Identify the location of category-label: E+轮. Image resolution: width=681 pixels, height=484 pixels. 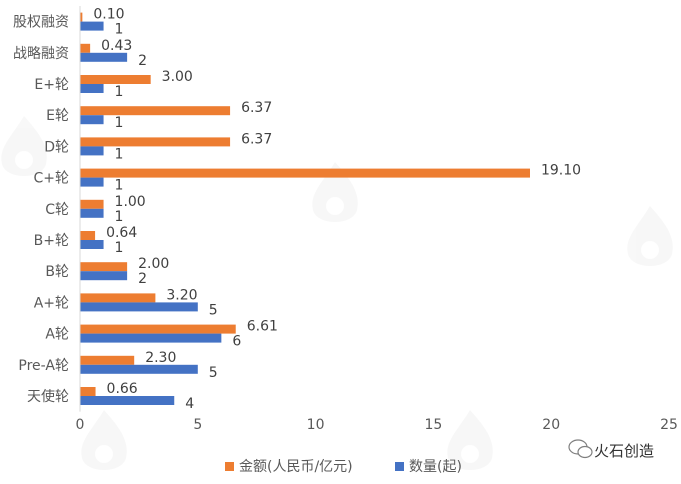
(51, 85).